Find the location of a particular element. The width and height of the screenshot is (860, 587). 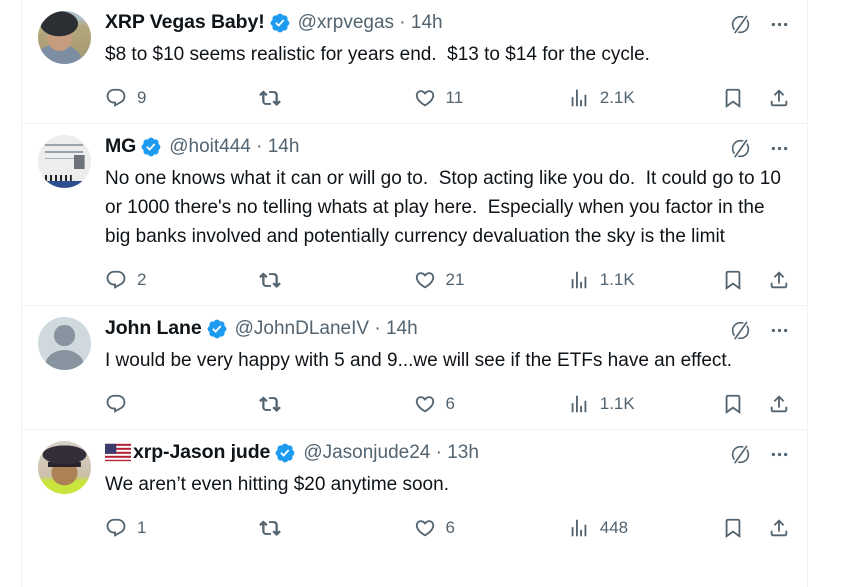

view-count: 448 is located at coordinates (614, 527).